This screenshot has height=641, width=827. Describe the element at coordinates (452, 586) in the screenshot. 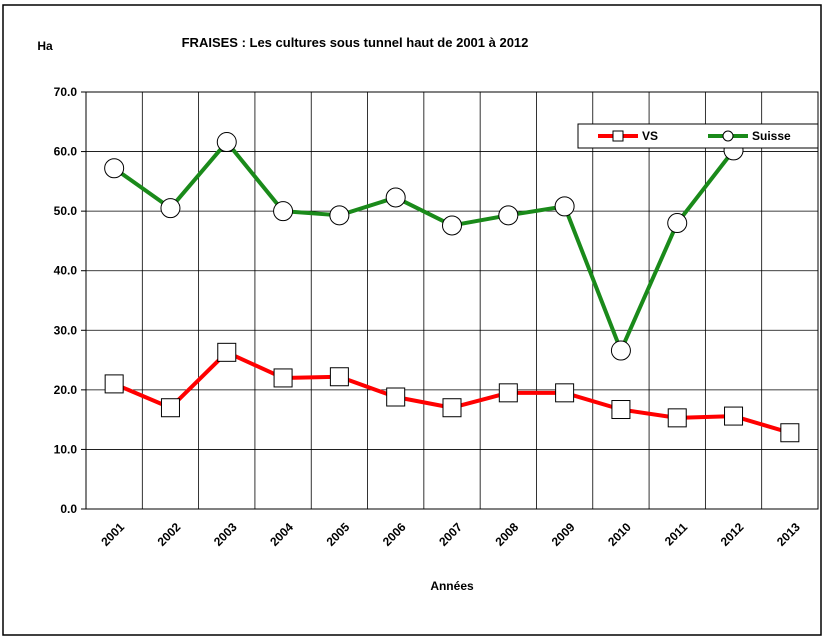

I see `x-axis-label: Années` at that location.